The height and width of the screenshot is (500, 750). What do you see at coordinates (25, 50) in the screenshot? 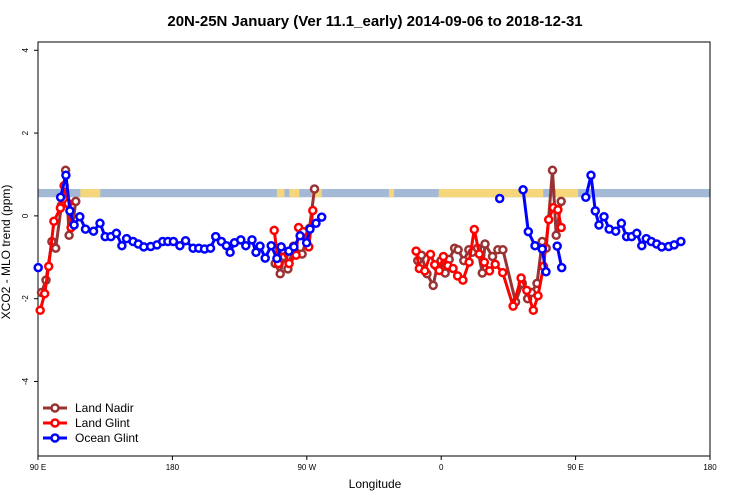
I see `y-tick-label: 4` at bounding box center [25, 50].